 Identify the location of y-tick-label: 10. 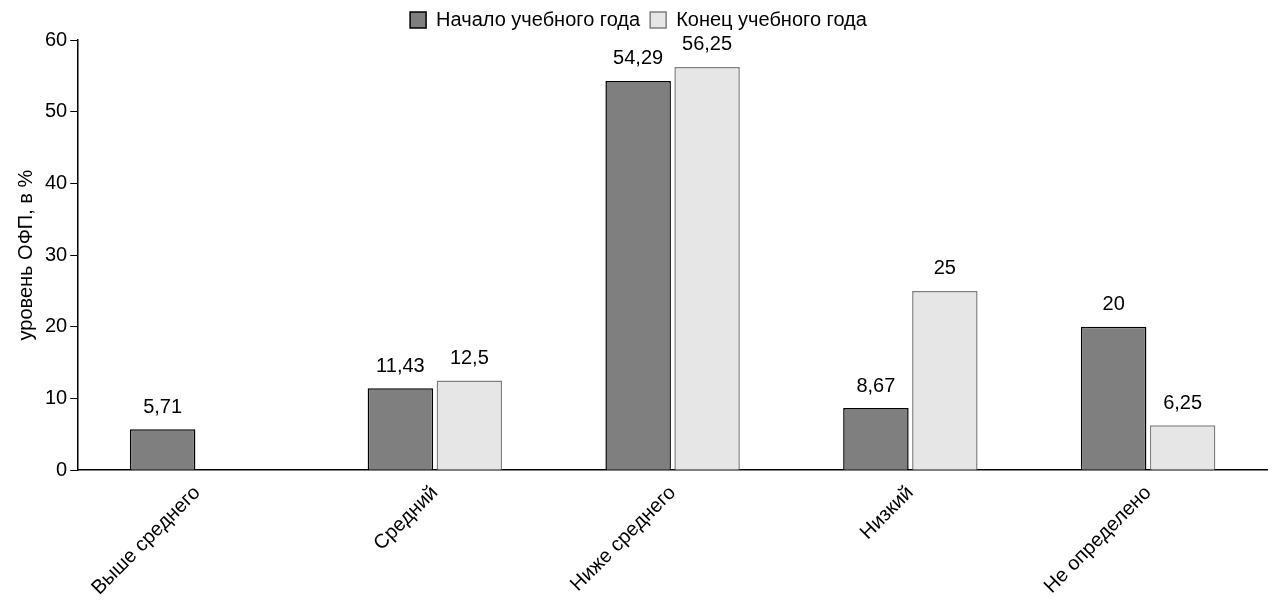
(56, 396).